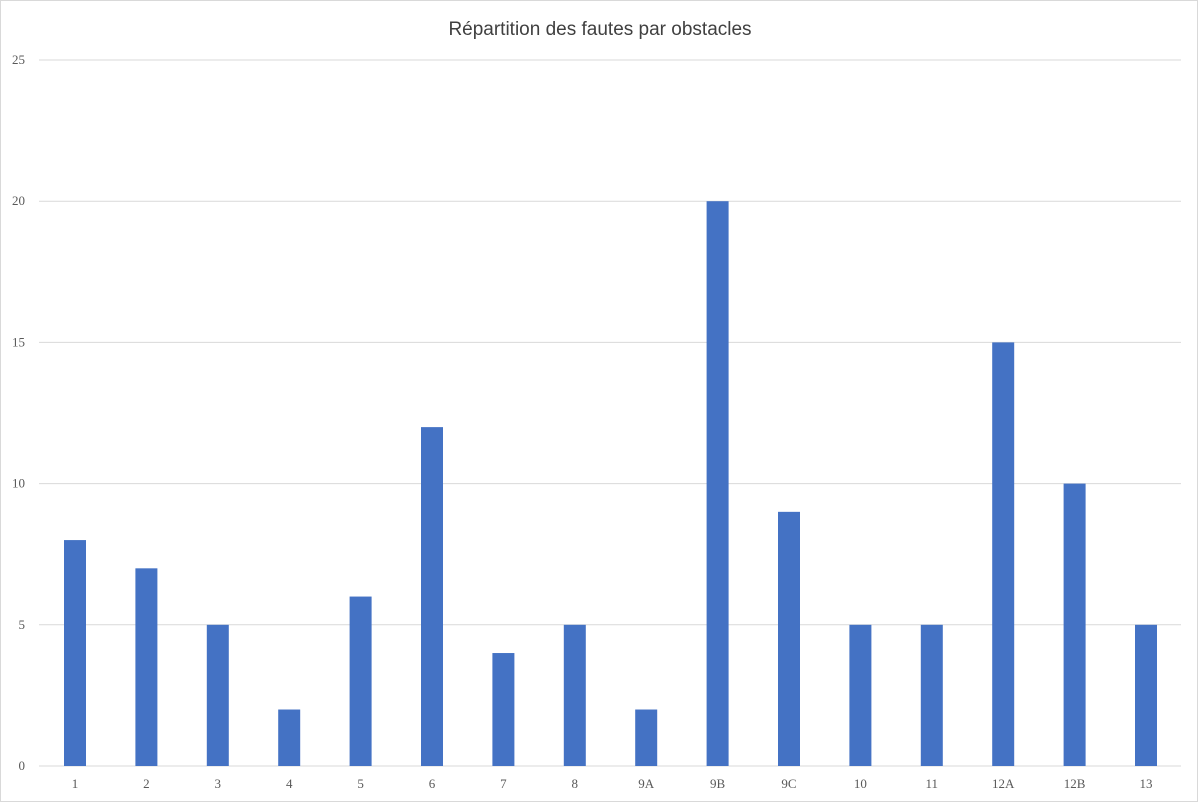 The image size is (1200, 804). Describe the element at coordinates (646, 783) in the screenshot. I see `x-tick-label: 9A` at that location.